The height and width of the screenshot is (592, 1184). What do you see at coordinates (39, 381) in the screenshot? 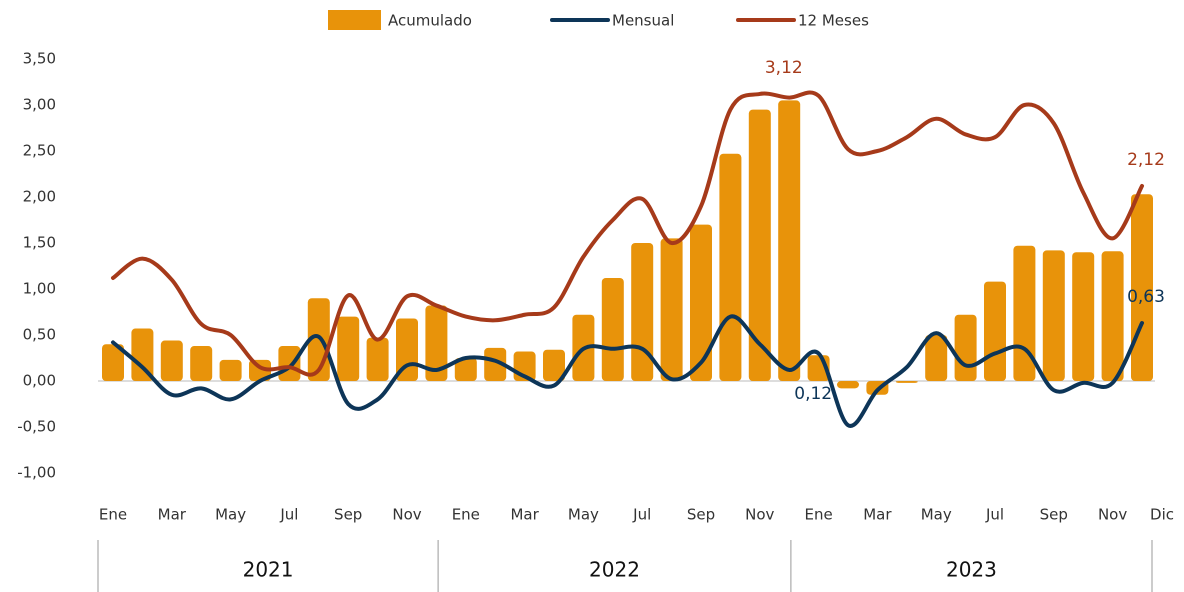
I see `y-tick-label: 0,00` at bounding box center [39, 381].